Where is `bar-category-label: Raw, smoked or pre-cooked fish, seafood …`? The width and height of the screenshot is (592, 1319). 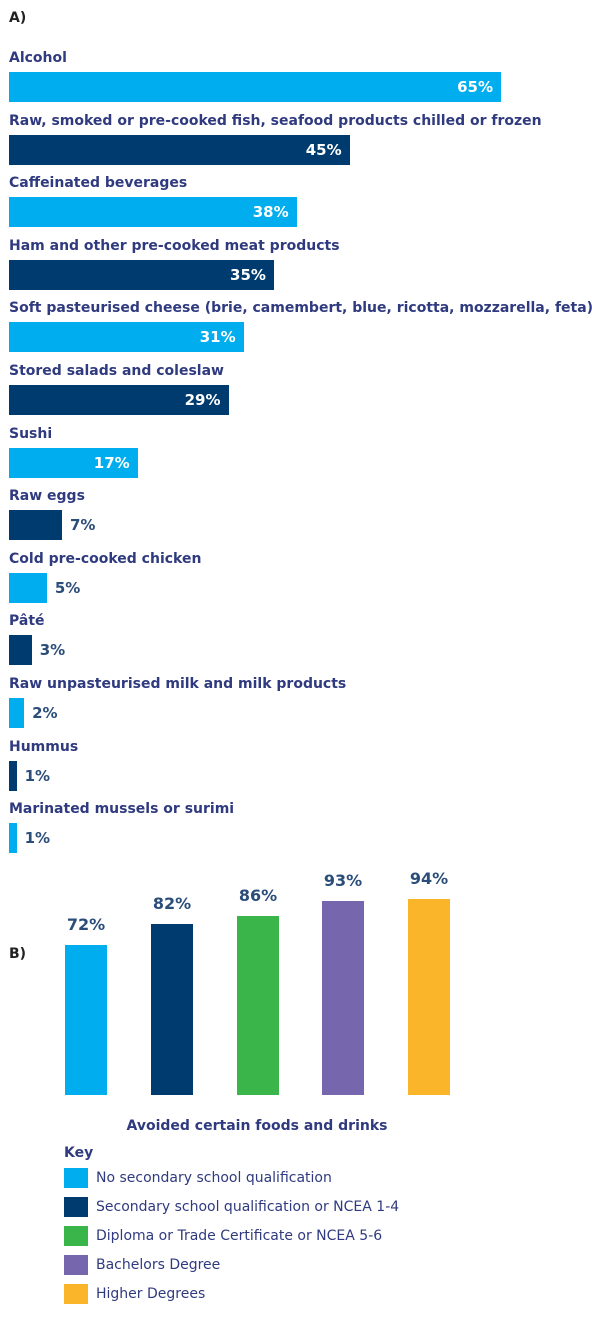 bar-category-label: Raw, smoked or pre-cooked fish, seafood … is located at coordinates (275, 120).